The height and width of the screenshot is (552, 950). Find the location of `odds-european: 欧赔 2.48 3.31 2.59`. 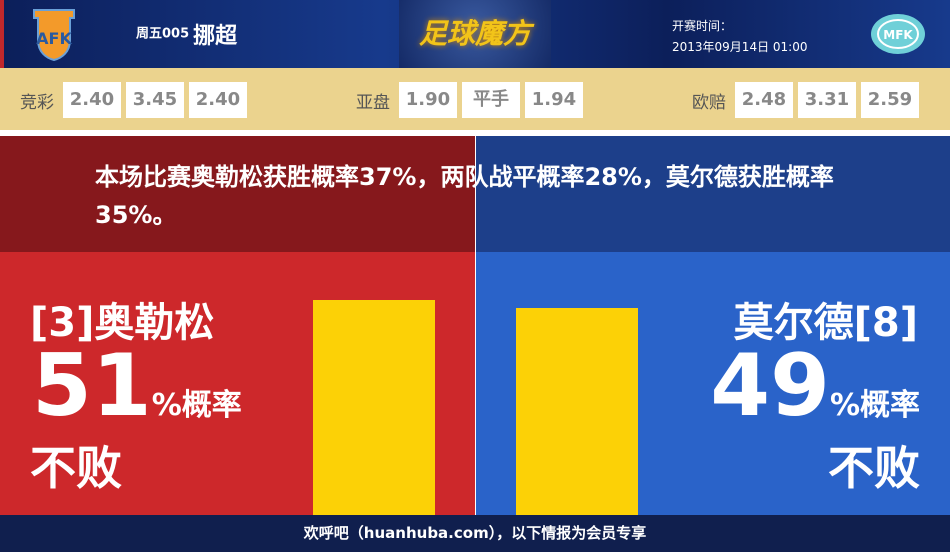

odds-european: 欧赔 2.48 3.31 2.59 is located at coordinates (805, 100).